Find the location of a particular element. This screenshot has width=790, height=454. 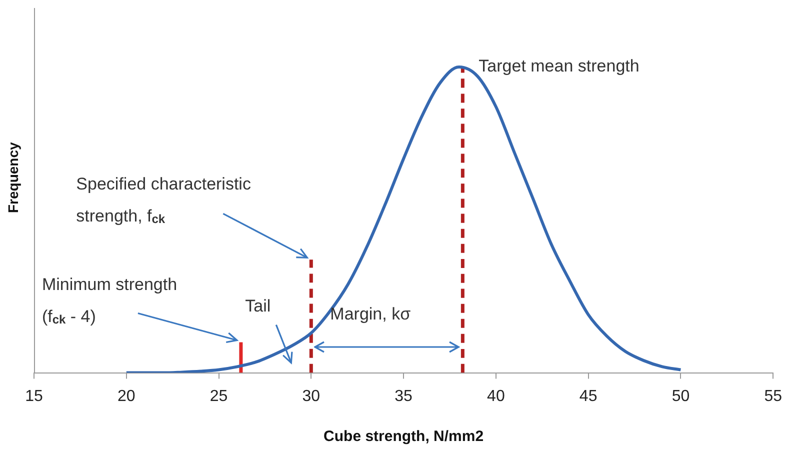

x-tick-label: 25 is located at coordinates (219, 396).